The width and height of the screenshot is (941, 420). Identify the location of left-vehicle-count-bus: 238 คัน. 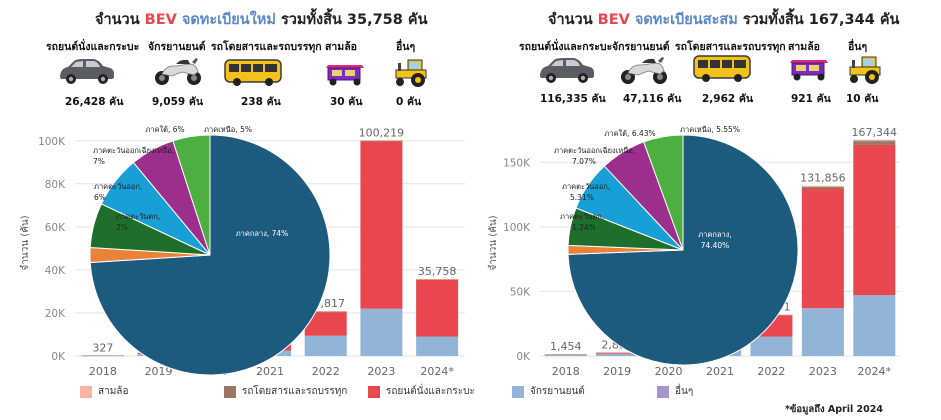
(261, 102).